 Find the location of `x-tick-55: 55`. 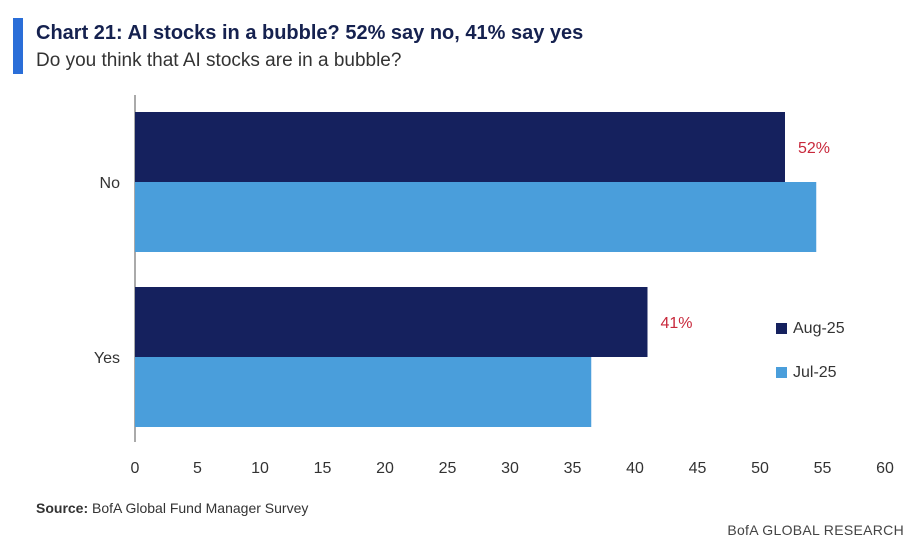

x-tick-55: 55 is located at coordinates (823, 468).